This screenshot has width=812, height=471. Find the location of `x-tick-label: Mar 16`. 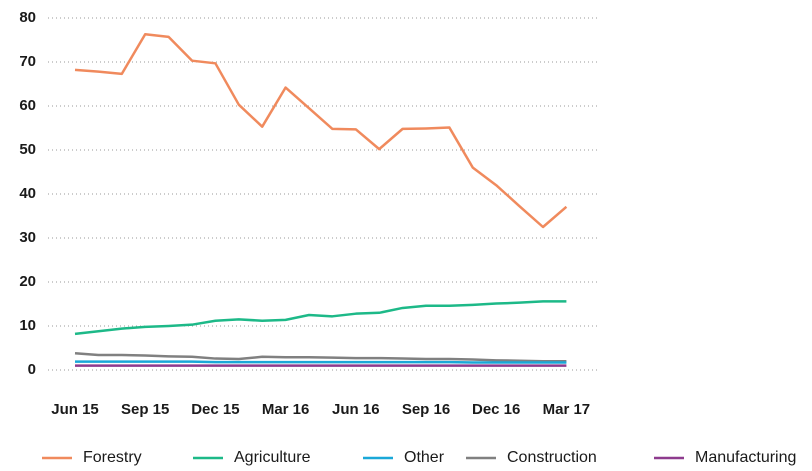

x-tick-label: Mar 16 is located at coordinates (286, 409).